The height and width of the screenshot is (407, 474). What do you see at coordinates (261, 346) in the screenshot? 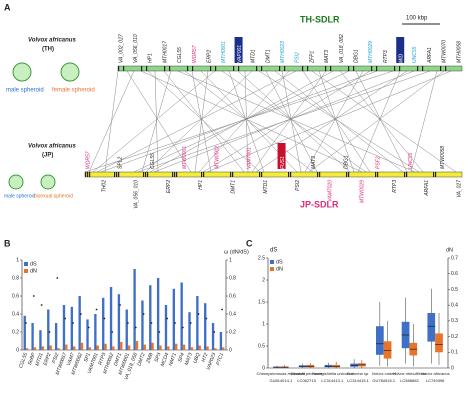
I see `y-tick-label: 0.5` at bounding box center [261, 346].